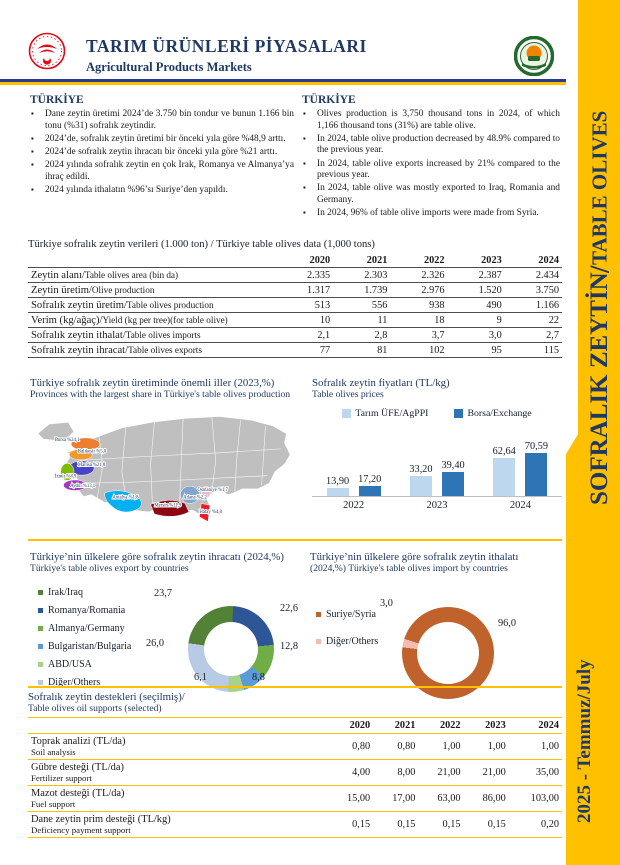  I want to click on bar-value-label: 39,40, so click(453, 465).